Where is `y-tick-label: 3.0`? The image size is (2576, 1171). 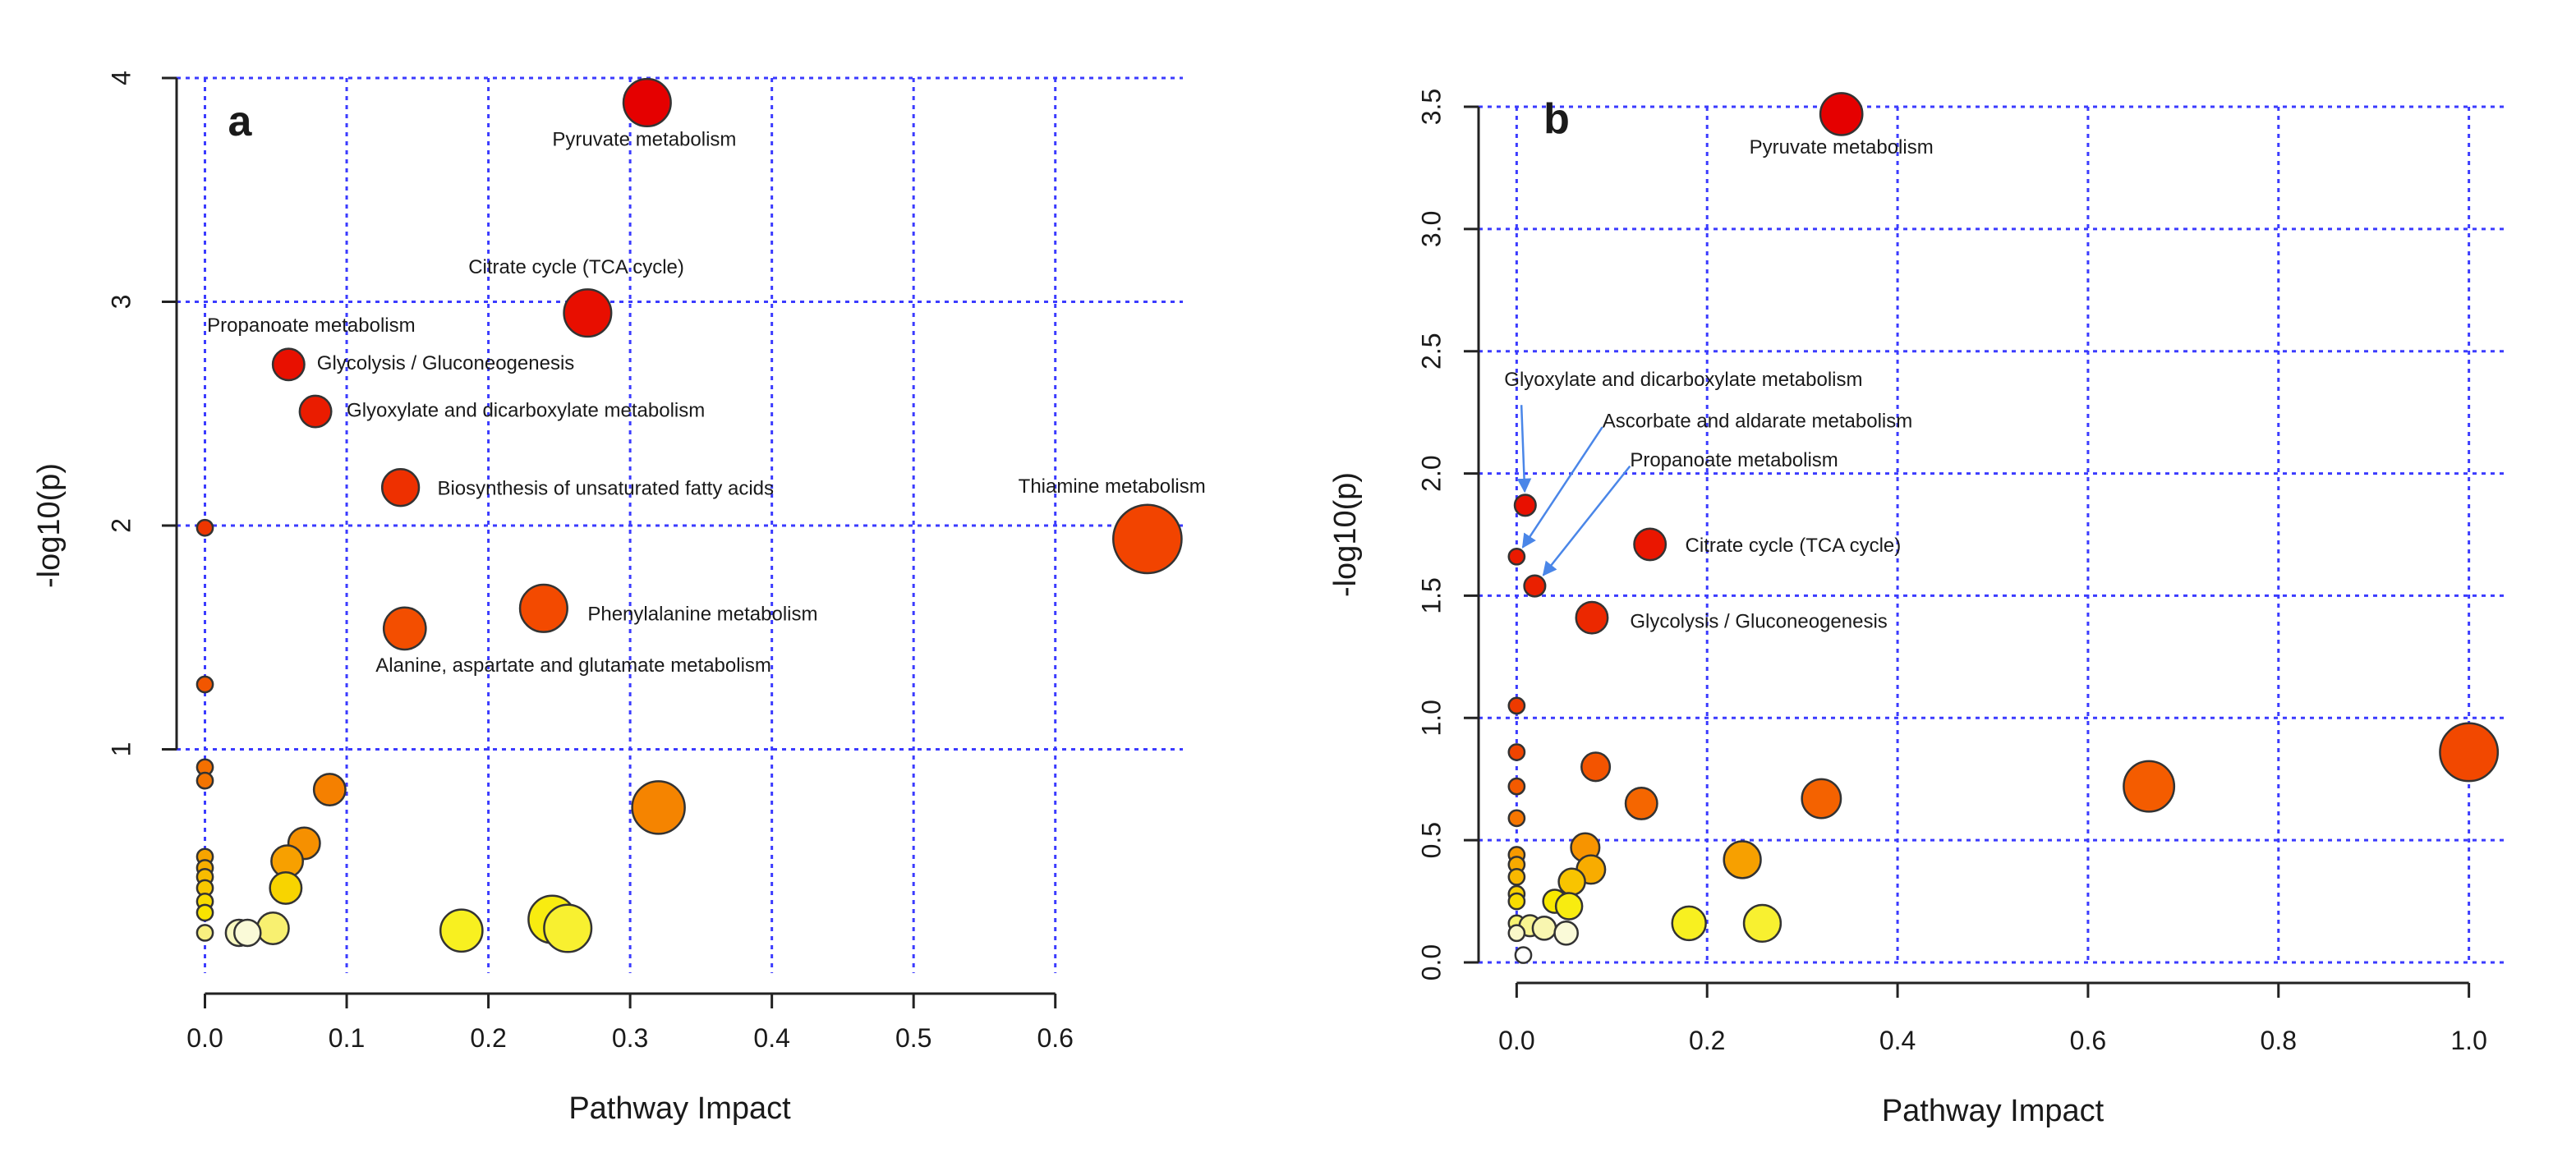 y-tick-label: 3.0 is located at coordinates (1431, 229).